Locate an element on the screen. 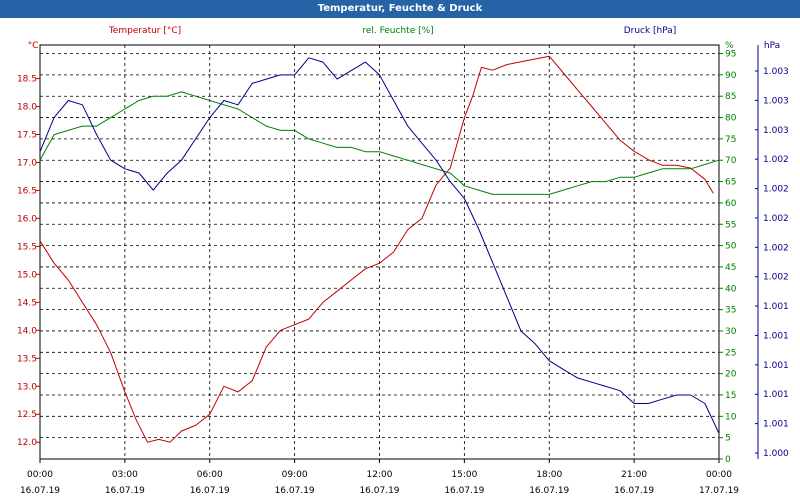 This screenshot has width=800, height=500. x-tick-label-time: 03:00 is located at coordinates (125, 475).